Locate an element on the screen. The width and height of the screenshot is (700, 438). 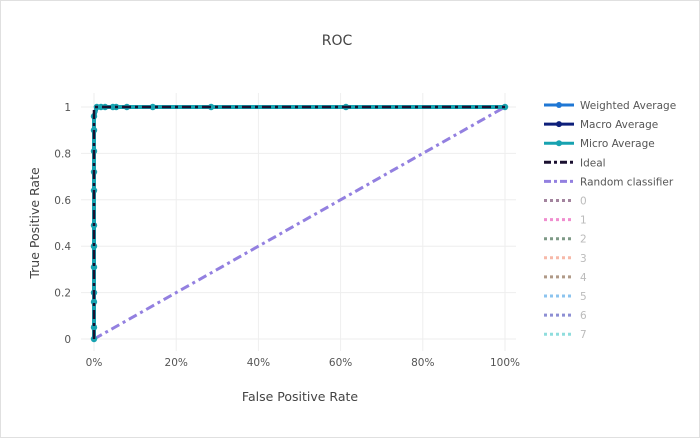
legend-label: Macro Average is located at coordinates (619, 125).